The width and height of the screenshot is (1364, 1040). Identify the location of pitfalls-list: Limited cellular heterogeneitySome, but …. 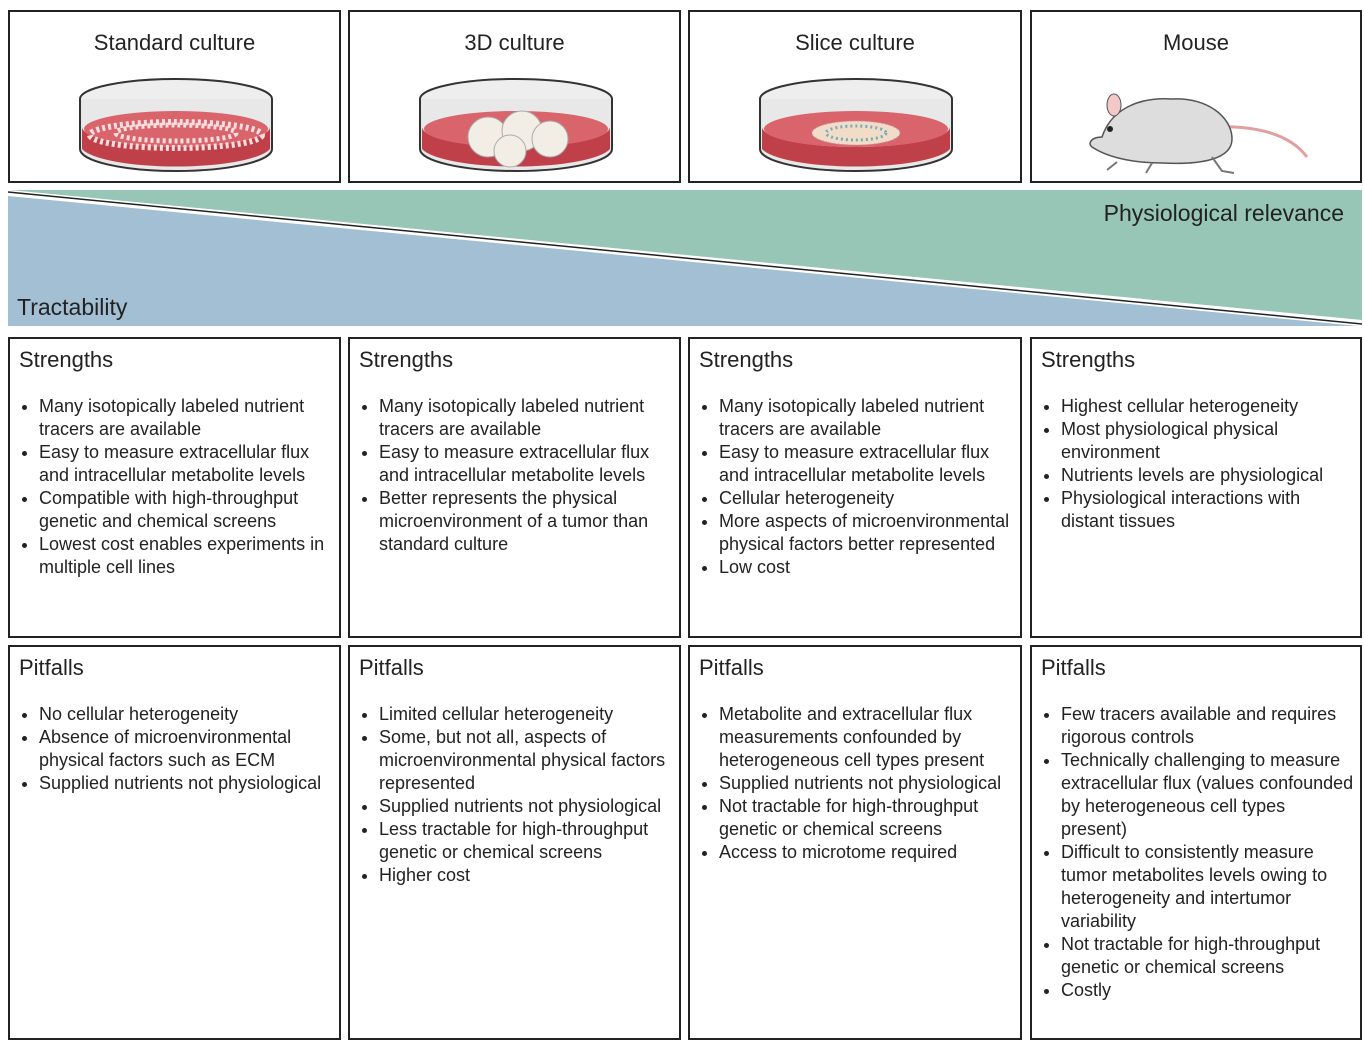
(517, 795).